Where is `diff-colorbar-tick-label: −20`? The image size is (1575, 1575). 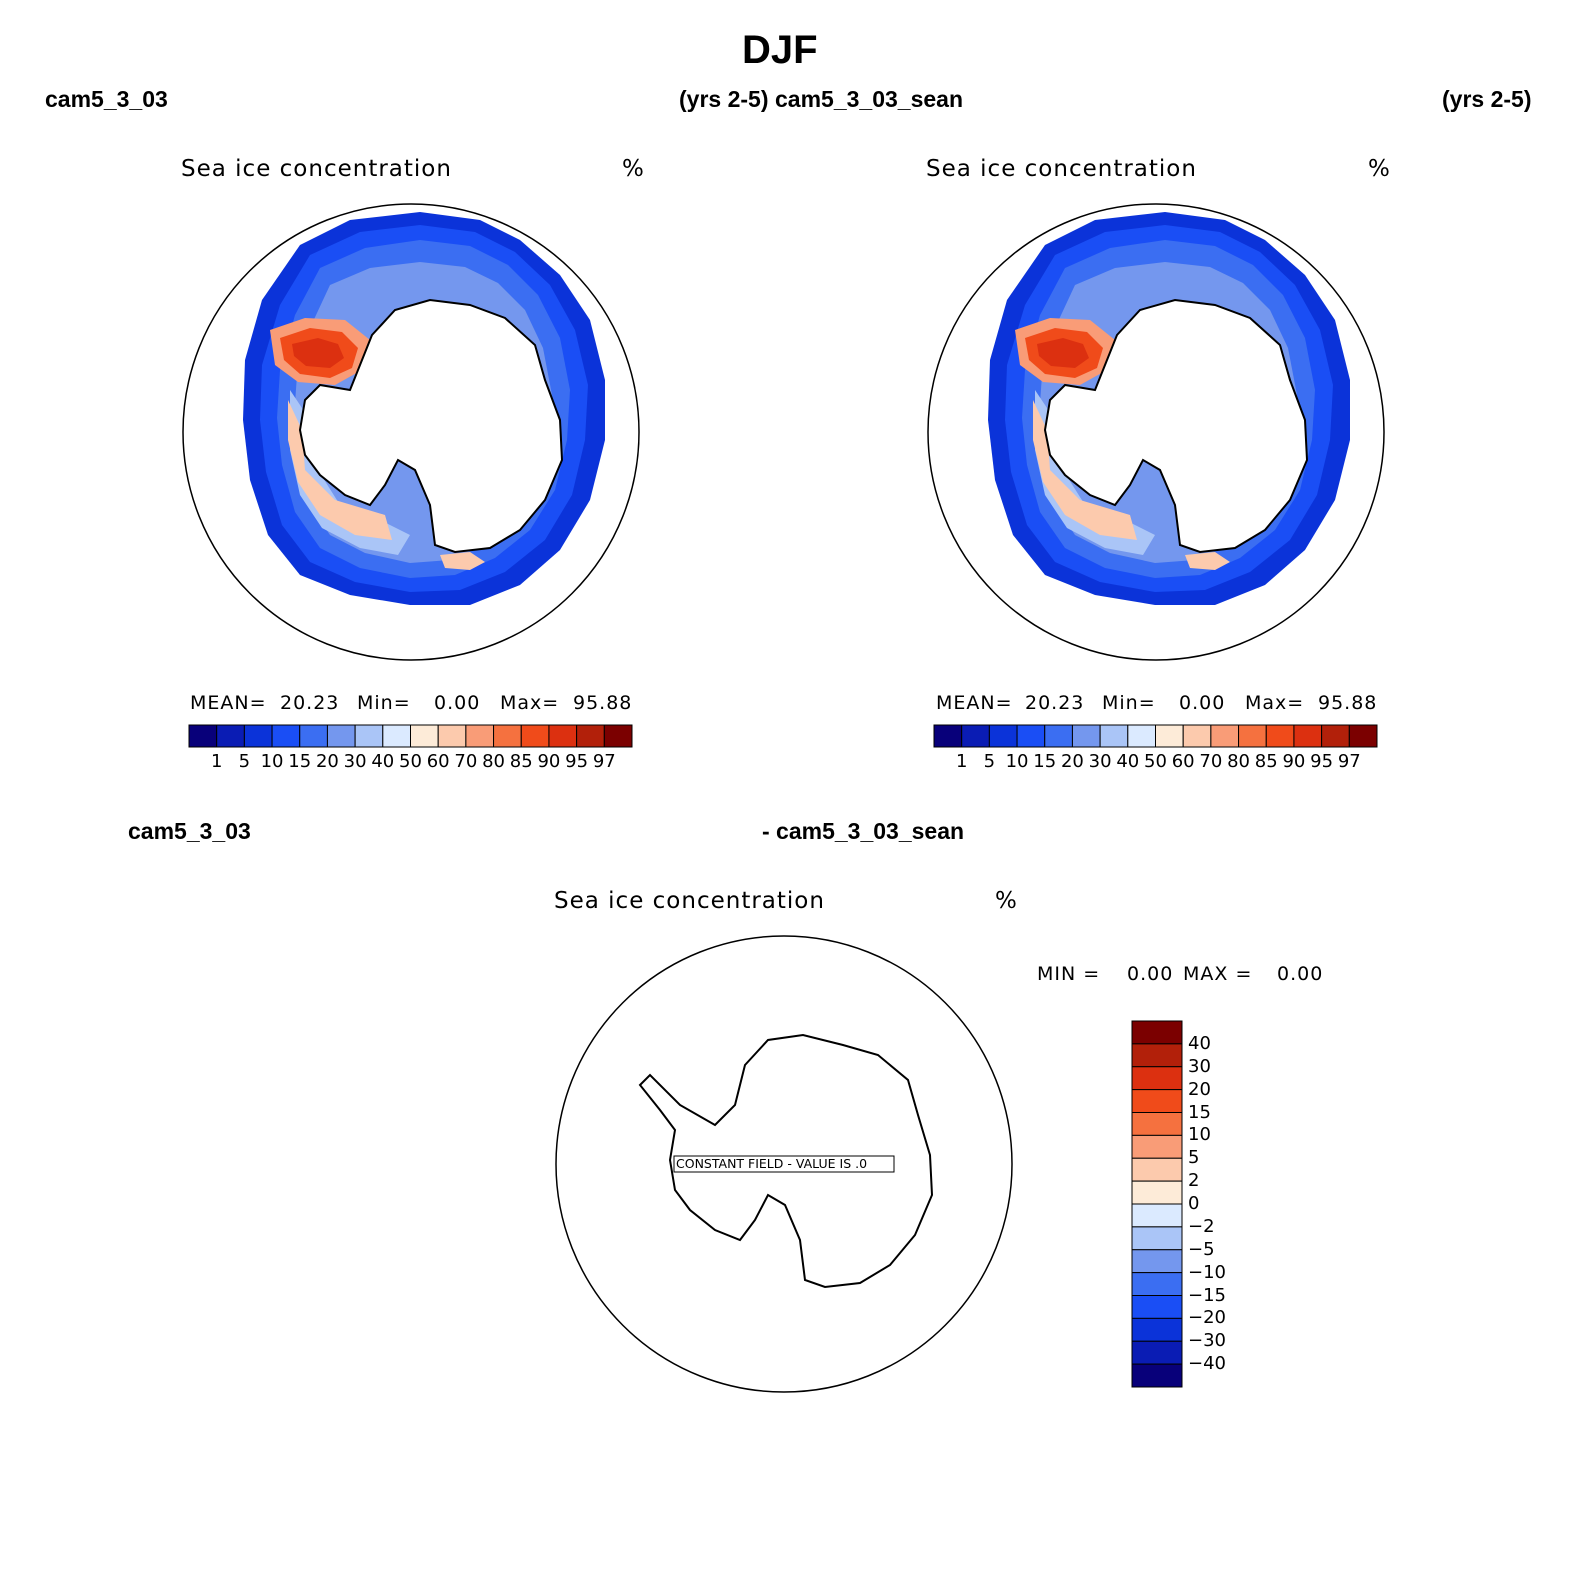 diff-colorbar-tick-label: −20 is located at coordinates (1207, 1318).